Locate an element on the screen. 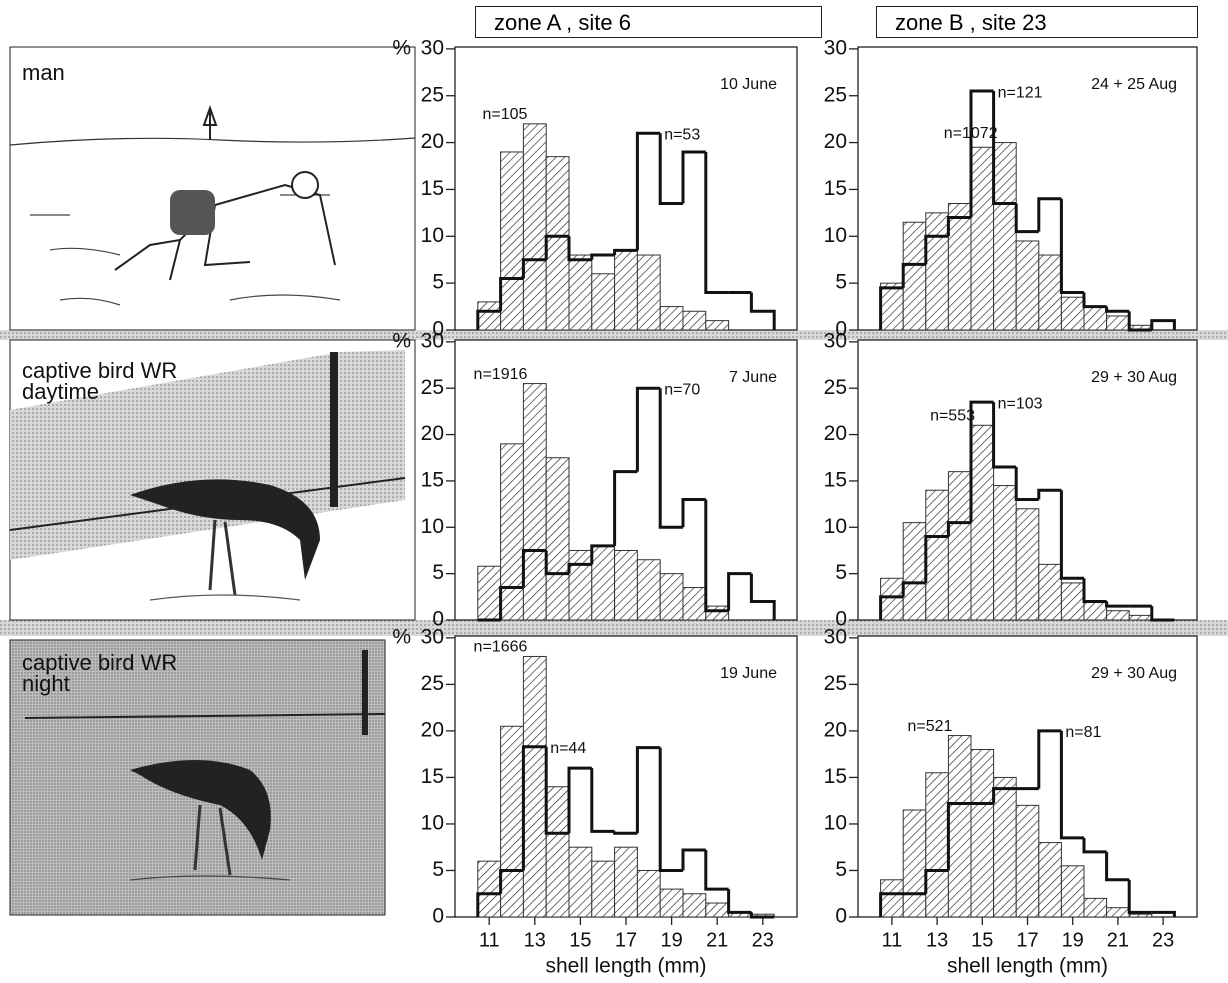  x-tick-label: 13 is located at coordinates (937, 940).